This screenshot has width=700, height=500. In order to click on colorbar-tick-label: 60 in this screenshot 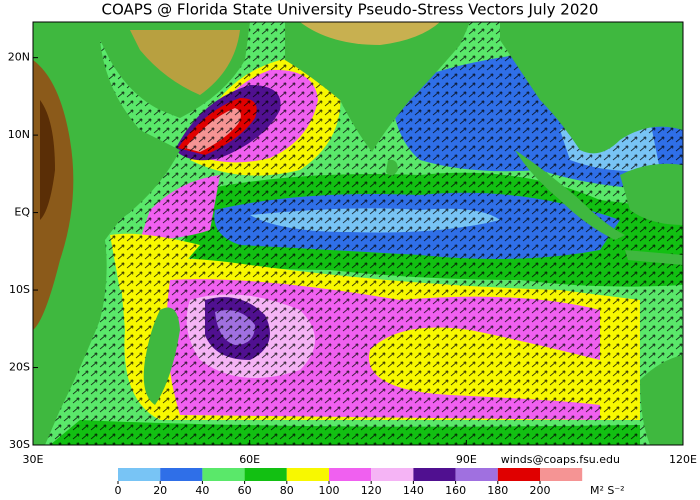, I will do `click(245, 490)`.